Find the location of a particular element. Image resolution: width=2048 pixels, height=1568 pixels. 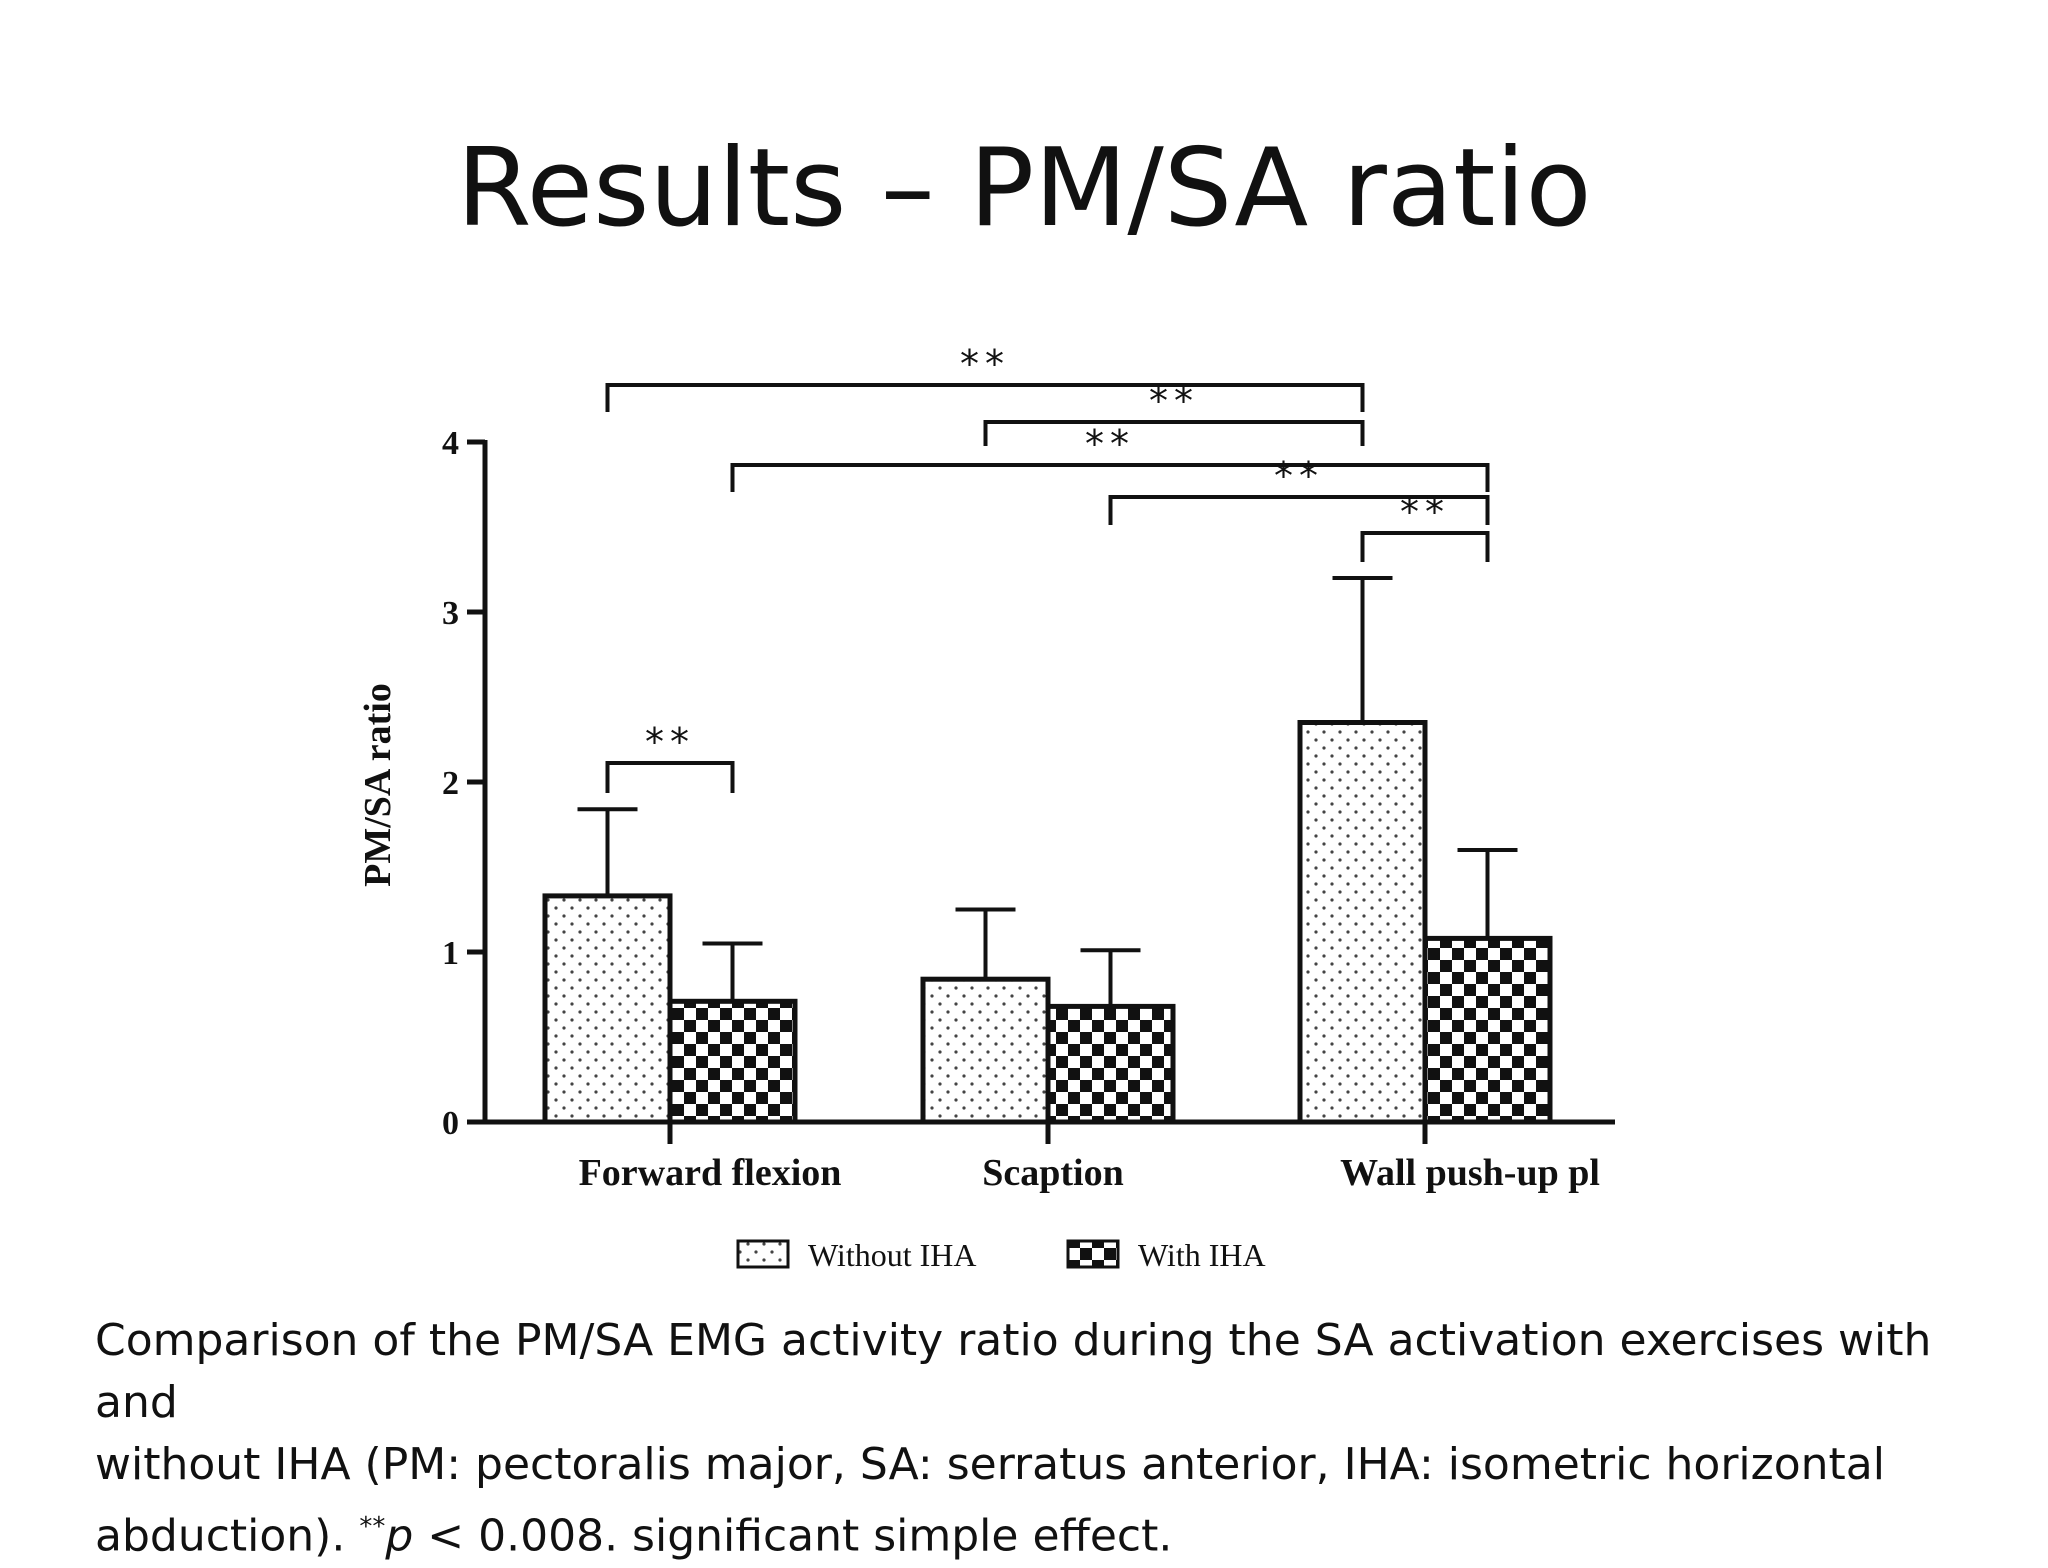

legend: Without IHA With IHA is located at coordinates (1001, 1255).